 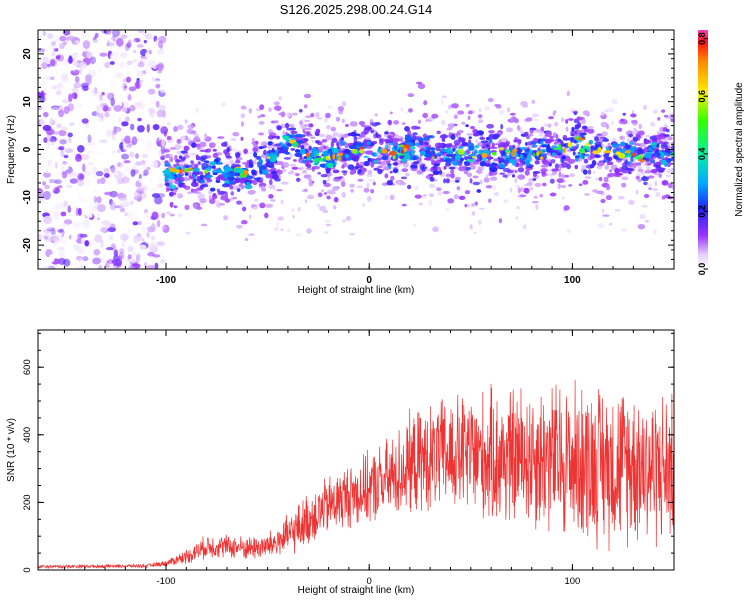 I want to click on y-tick-label: 400, so click(x=27, y=435).